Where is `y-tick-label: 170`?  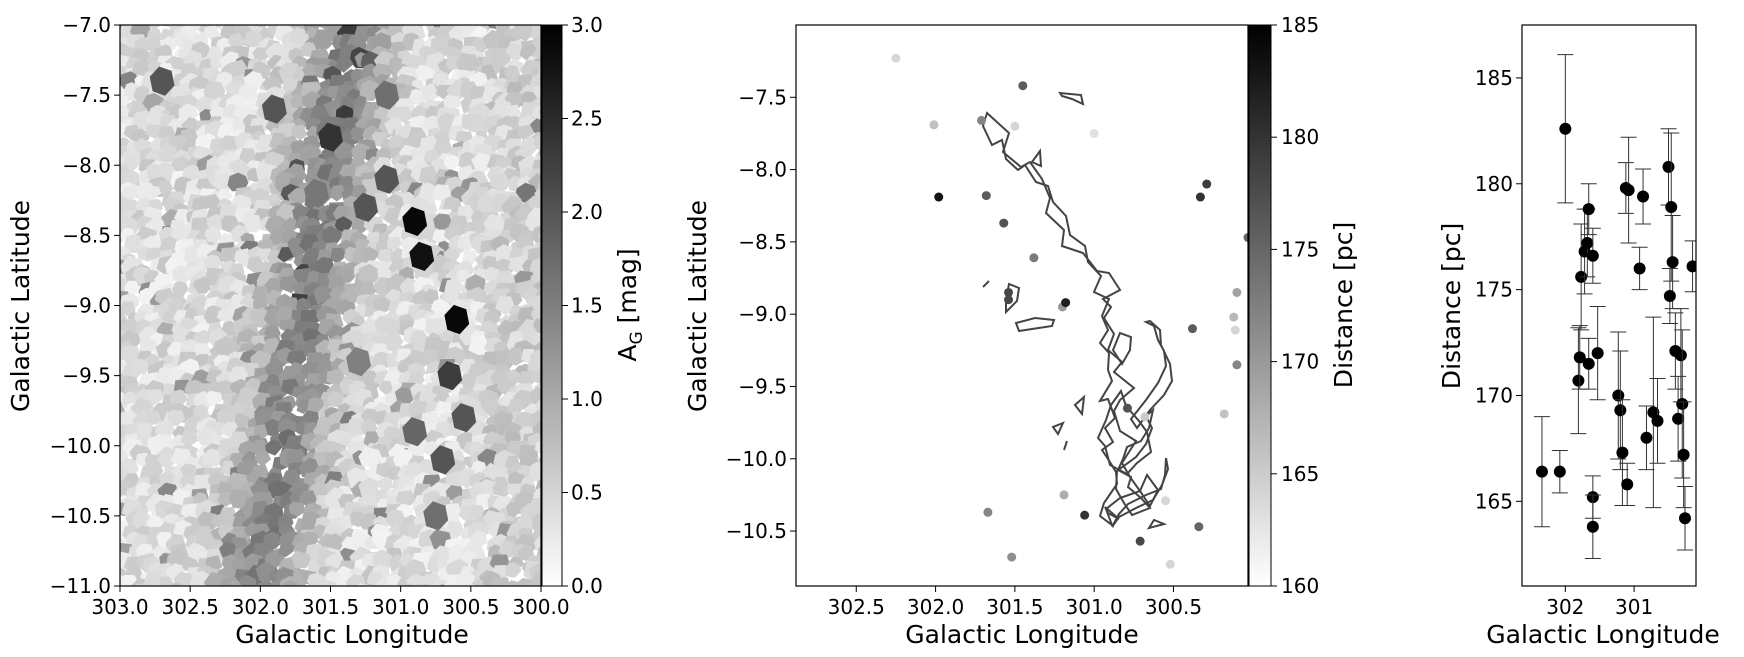 y-tick-label: 170 is located at coordinates (1494, 395).